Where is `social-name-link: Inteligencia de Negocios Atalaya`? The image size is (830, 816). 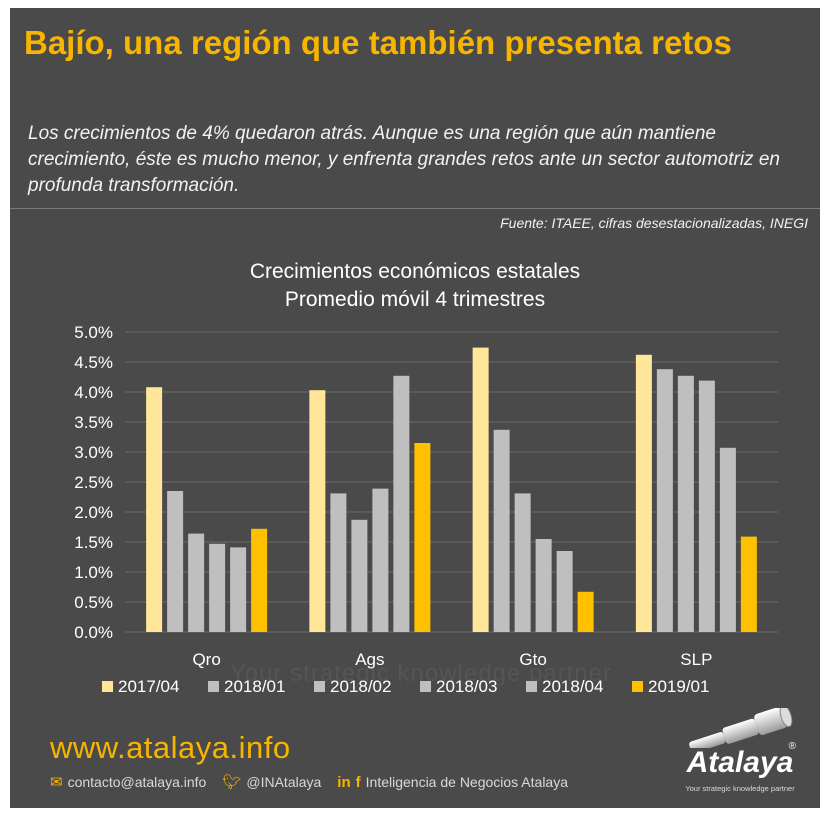
social-name-link: Inteligencia de Negocios Atalaya is located at coordinates (466, 782).